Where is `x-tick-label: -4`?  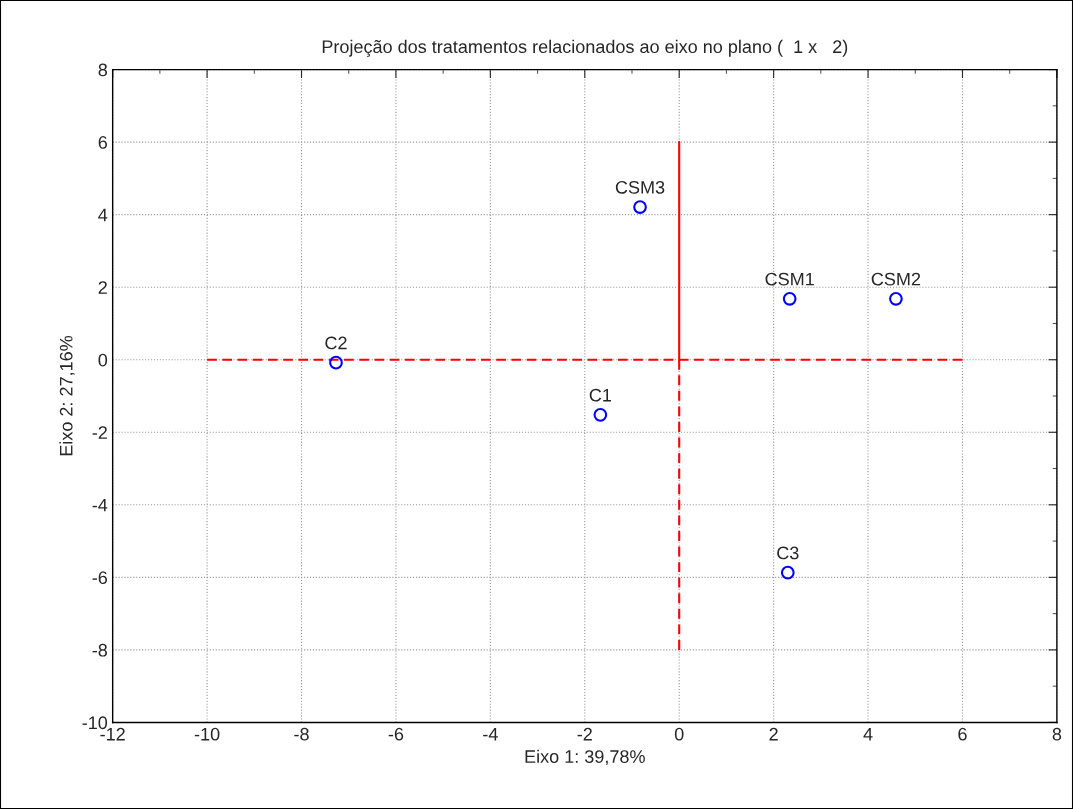
x-tick-label: -4 is located at coordinates (490, 734).